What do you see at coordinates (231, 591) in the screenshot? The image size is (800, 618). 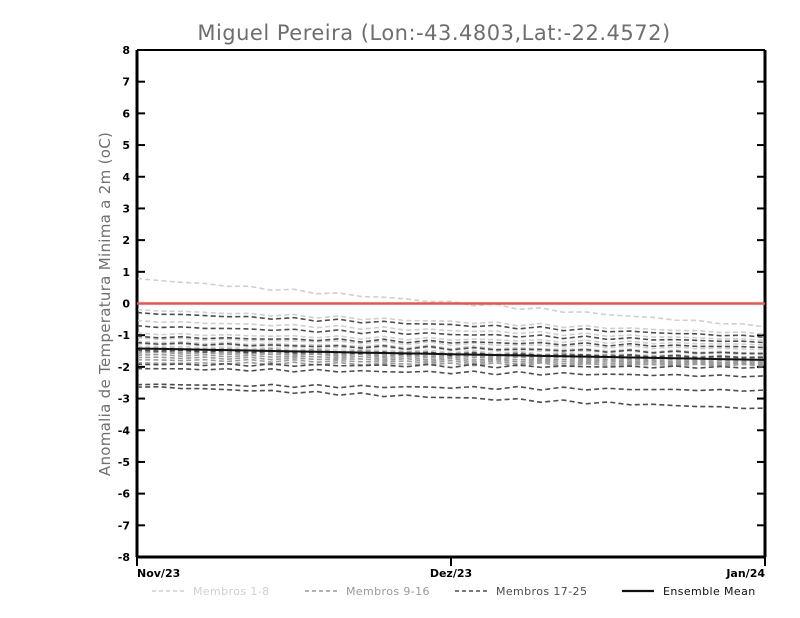 I see `legend-label: Membros 1-8` at bounding box center [231, 591].